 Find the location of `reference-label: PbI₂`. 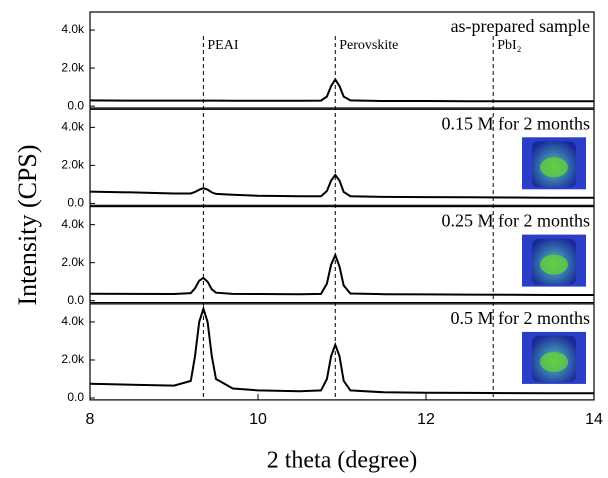

reference-label: PbI₂ is located at coordinates (509, 45).